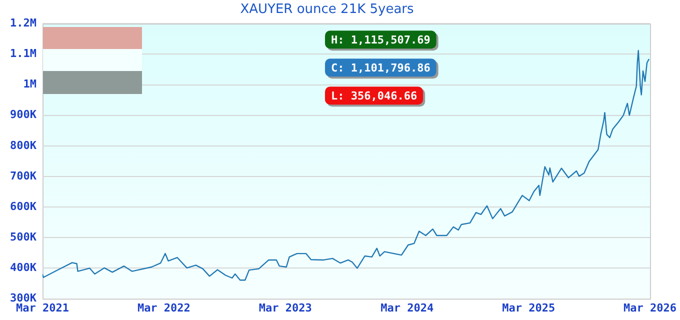 The width and height of the screenshot is (680, 320). I want to click on y-tick-label: 700K, so click(23, 175).